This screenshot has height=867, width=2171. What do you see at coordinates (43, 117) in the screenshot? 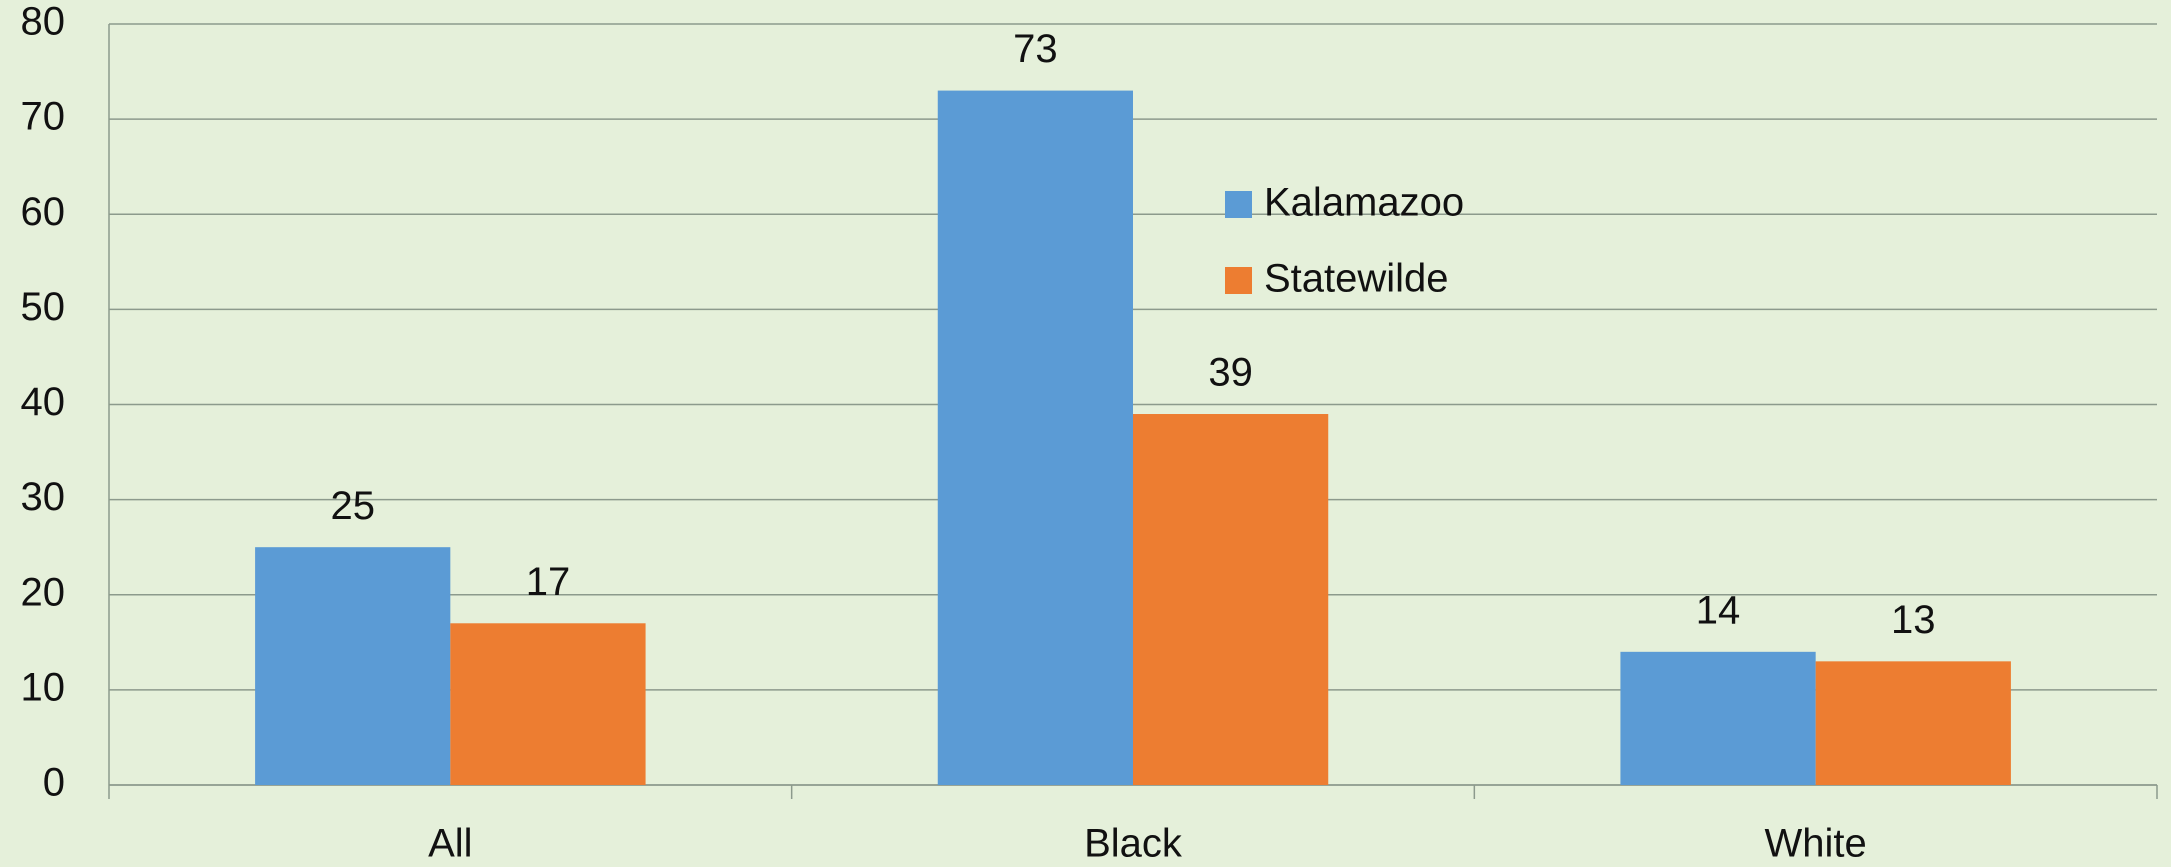
I see `y-tick-label: 70` at bounding box center [43, 117].